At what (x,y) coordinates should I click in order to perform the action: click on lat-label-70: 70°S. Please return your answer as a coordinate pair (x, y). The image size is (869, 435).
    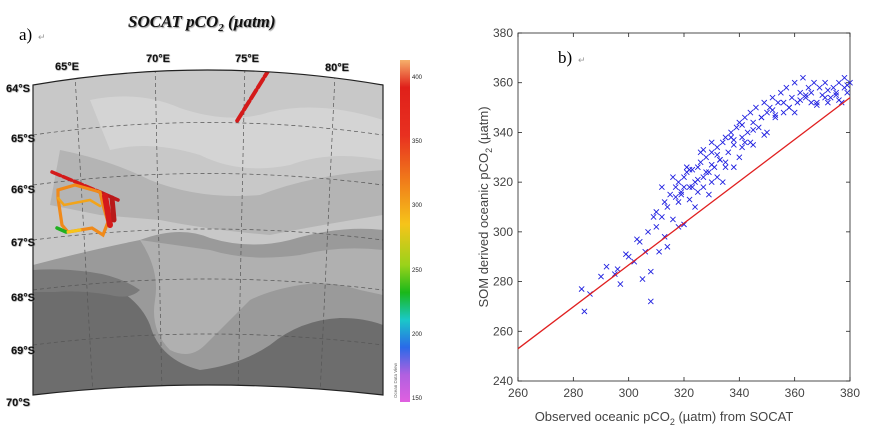
    Looking at the image, I should click on (18, 403).